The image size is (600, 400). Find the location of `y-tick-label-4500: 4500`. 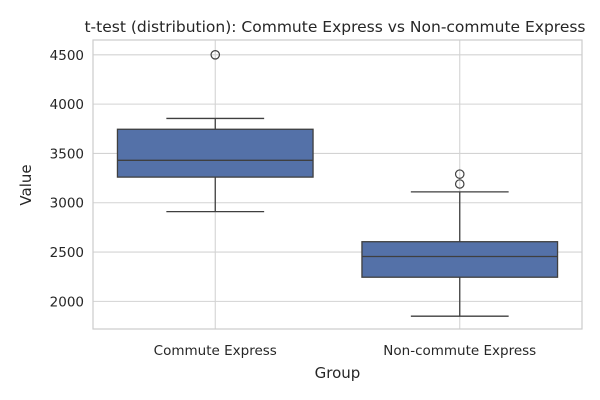

y-tick-label-4500: 4500 is located at coordinates (67, 56).